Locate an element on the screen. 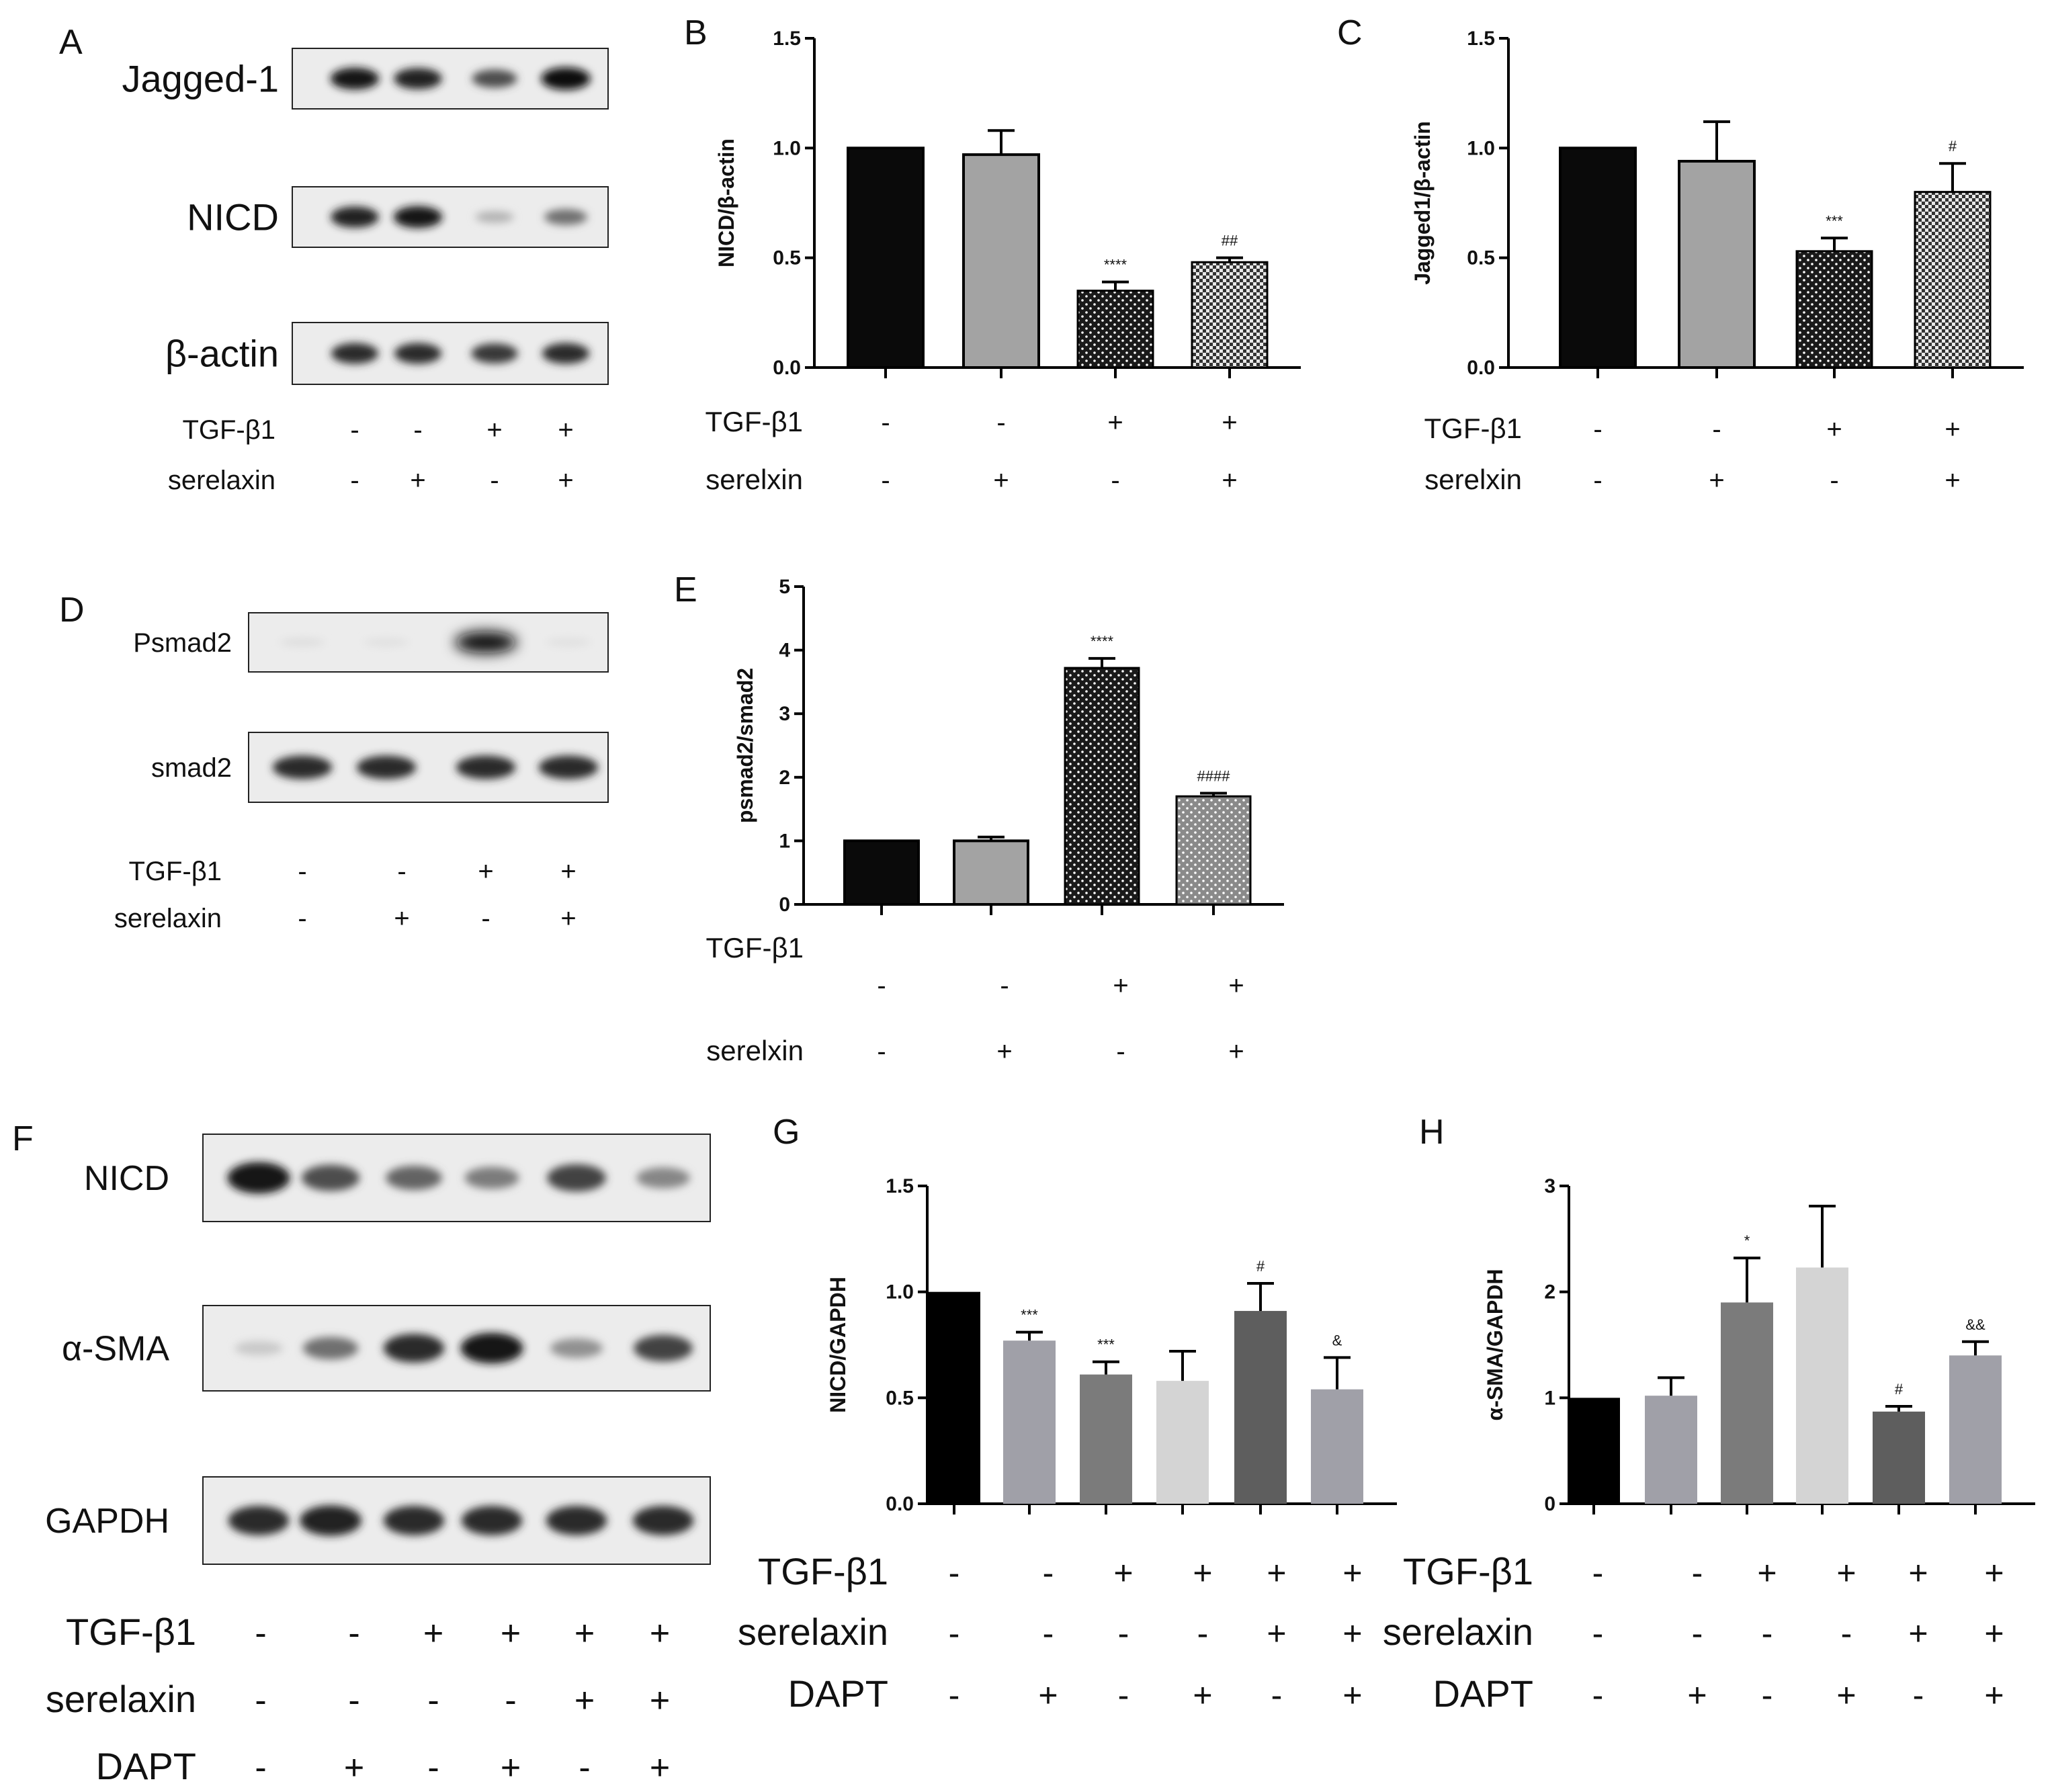 The width and height of the screenshot is (2050, 1792). conditions-d: TGF-β1 - - + + serelaxin - + - + is located at coordinates (345, 895).